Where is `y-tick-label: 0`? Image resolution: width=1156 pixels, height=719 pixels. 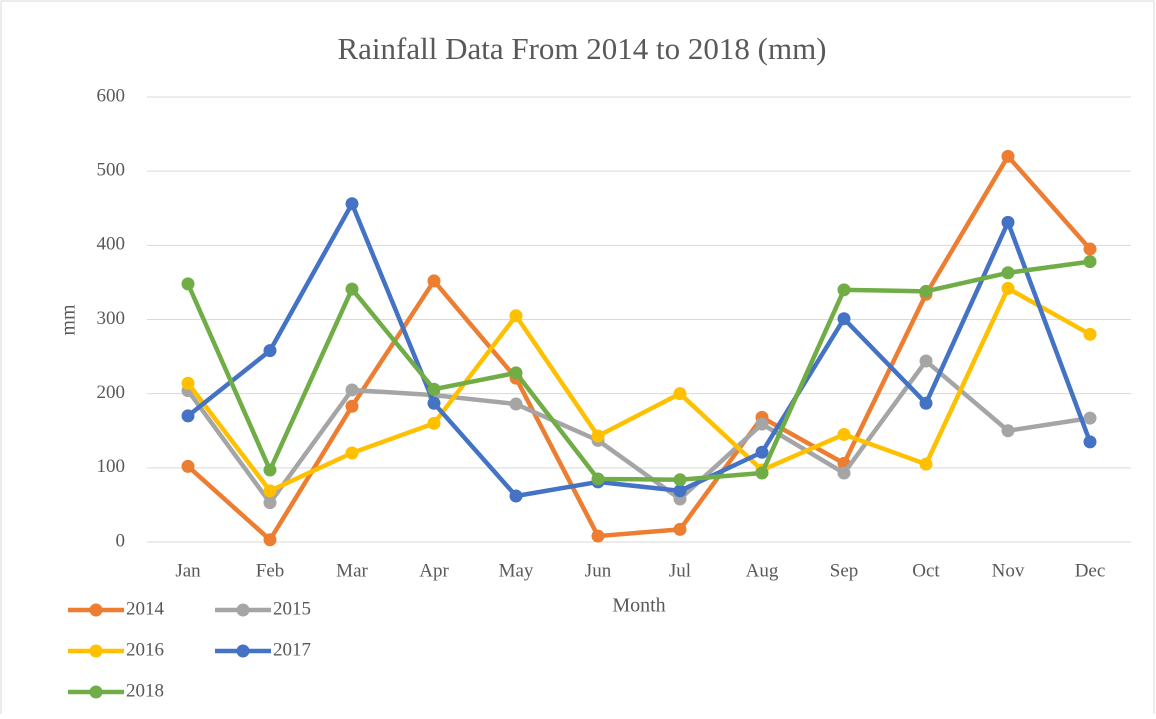 y-tick-label: 0 is located at coordinates (121, 540).